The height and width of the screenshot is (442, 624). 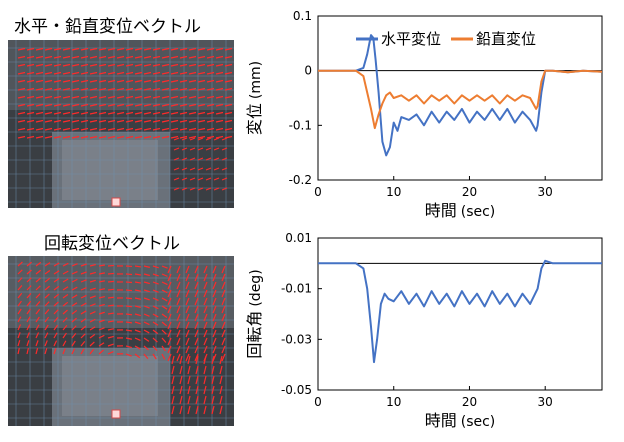 What do you see at coordinates (393, 192) in the screenshot?
I see `x-tick-label: 10` at bounding box center [393, 192].